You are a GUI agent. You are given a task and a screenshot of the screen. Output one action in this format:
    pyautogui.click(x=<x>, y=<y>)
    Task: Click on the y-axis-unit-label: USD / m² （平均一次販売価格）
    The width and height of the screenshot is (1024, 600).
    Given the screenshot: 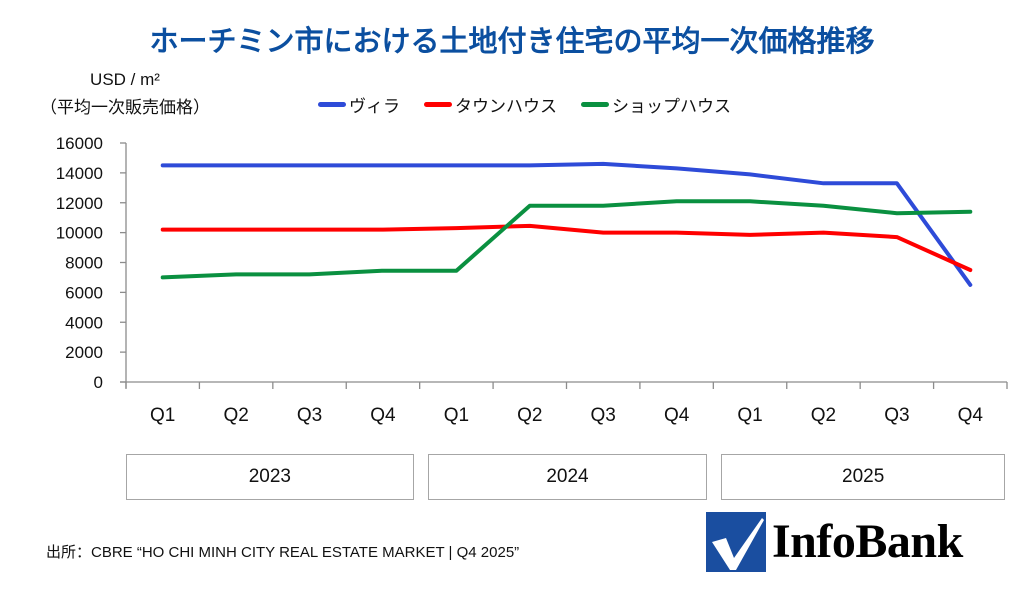 What is the action you would take?
    pyautogui.click(x=125, y=94)
    